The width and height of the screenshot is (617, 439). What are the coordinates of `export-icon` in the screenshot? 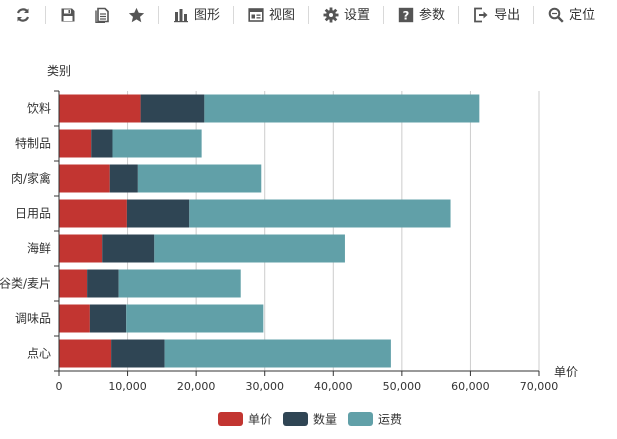 It's located at (481, 15).